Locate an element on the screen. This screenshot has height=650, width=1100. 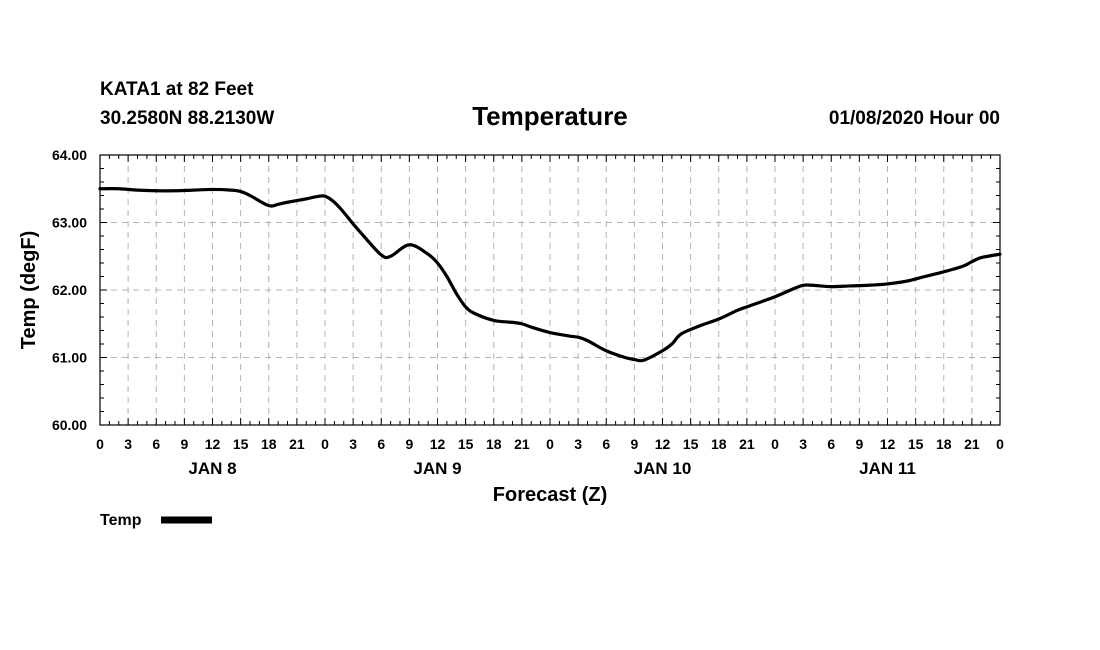
x-axis-label: Forecast (Z) is located at coordinates (550, 495).